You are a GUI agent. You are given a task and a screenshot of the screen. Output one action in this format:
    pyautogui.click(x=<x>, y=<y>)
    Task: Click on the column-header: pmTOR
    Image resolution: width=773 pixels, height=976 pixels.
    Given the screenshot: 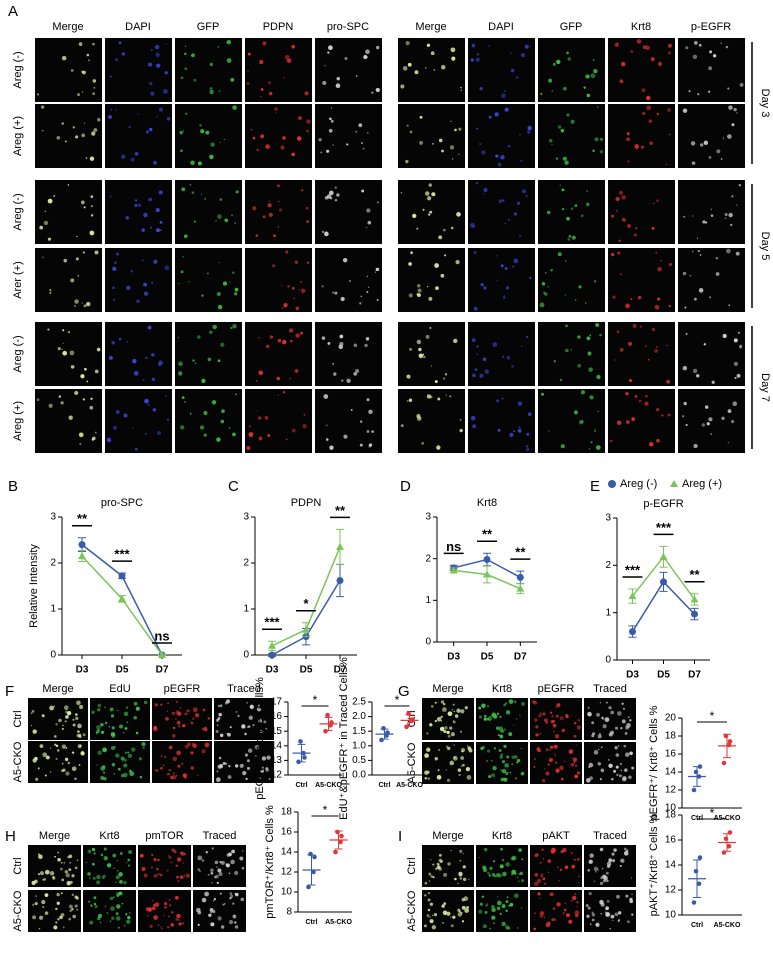 What is the action you would take?
    pyautogui.click(x=164, y=836)
    